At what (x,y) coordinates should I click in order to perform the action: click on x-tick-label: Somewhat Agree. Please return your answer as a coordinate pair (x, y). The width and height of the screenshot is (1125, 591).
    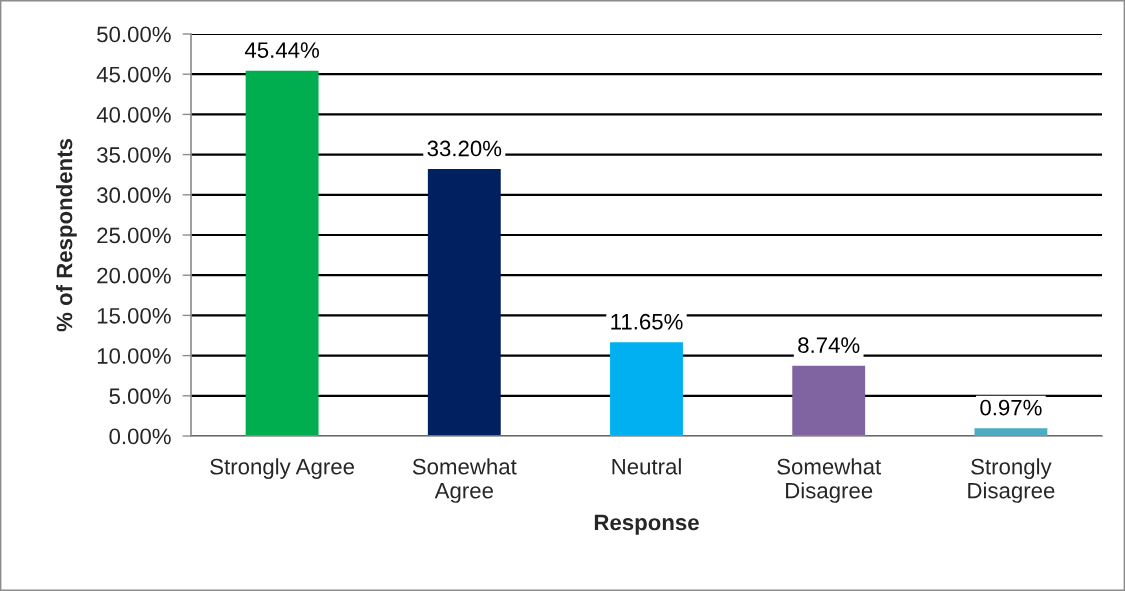
    Looking at the image, I should click on (464, 480).